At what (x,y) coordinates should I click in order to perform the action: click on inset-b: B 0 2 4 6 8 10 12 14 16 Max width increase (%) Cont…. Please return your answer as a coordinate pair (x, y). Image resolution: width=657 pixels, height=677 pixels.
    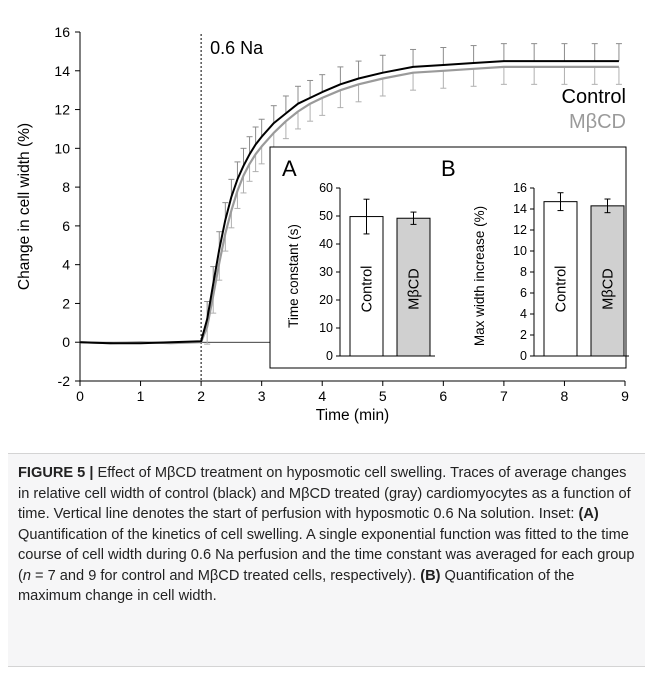
    Looking at the image, I should click on (535, 259).